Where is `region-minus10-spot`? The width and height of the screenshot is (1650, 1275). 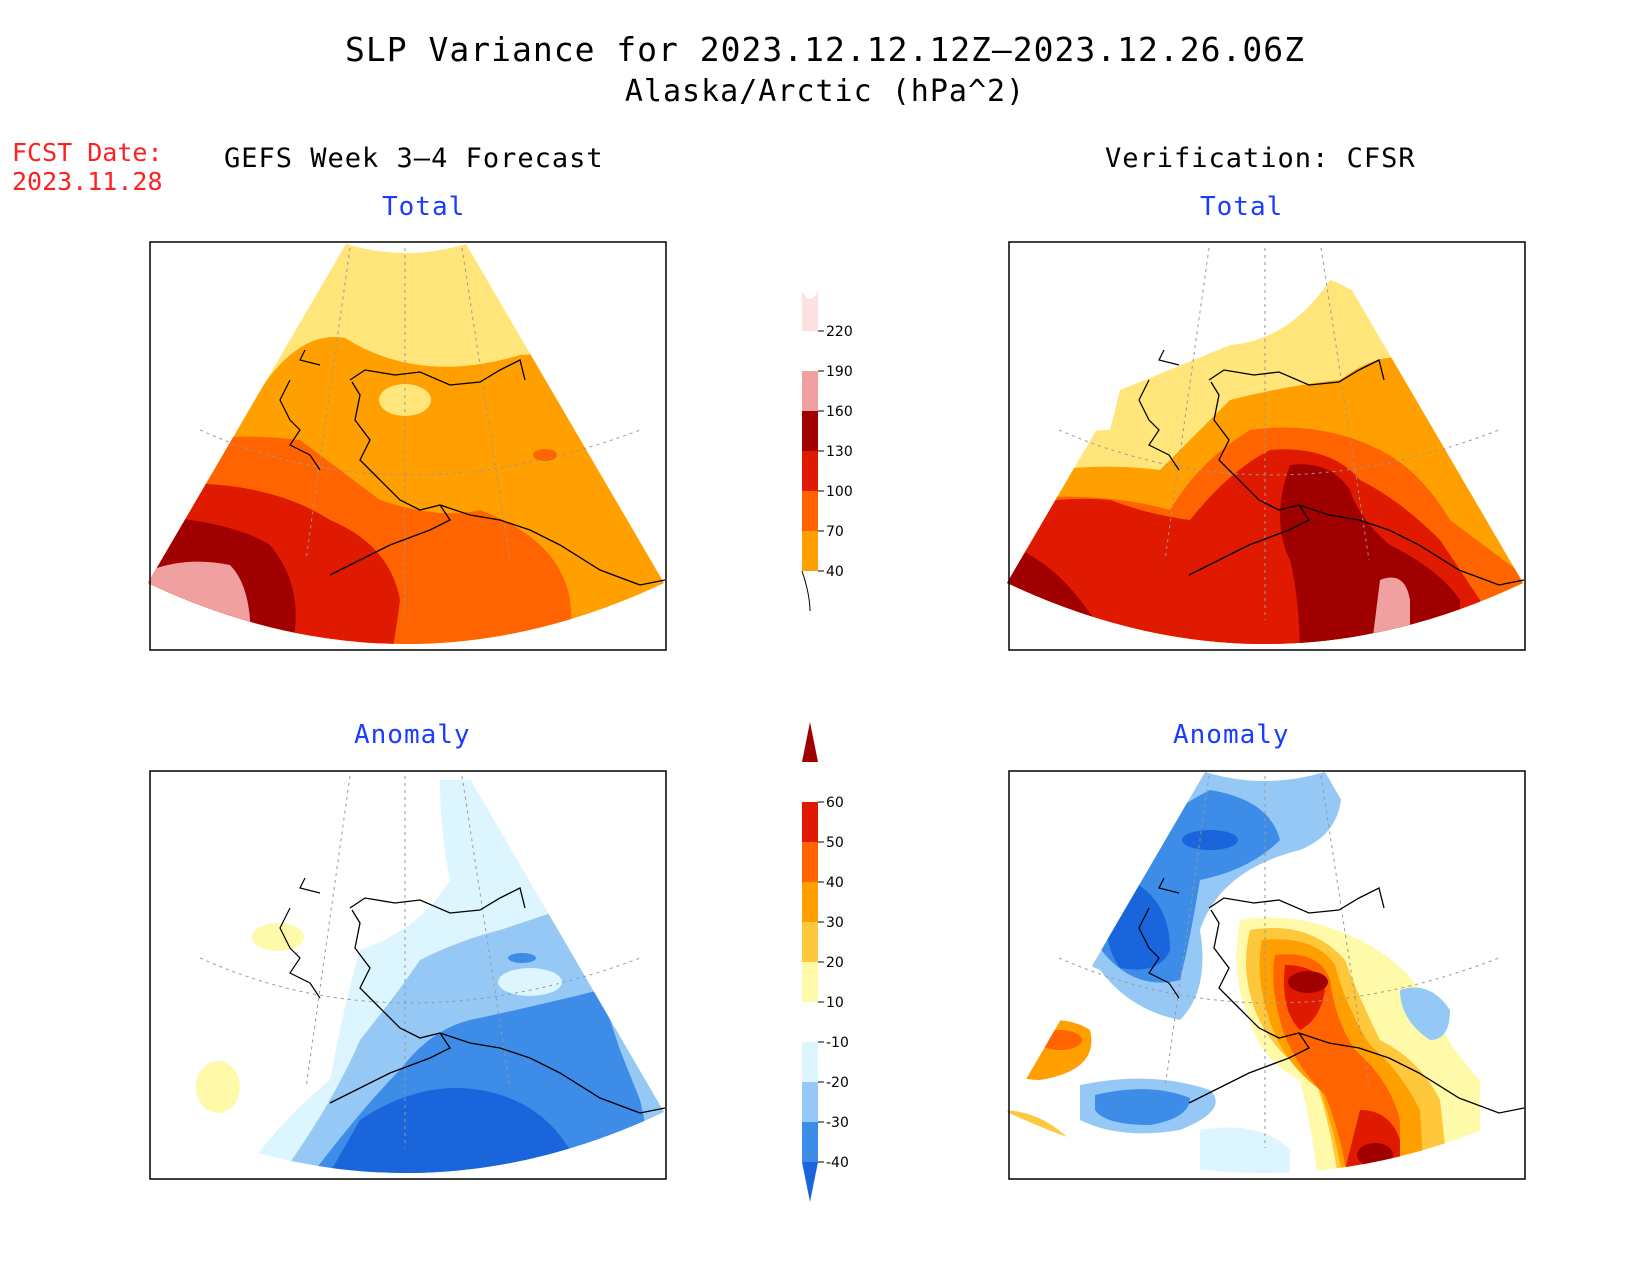
region-minus10-spot is located at coordinates (530, 982).